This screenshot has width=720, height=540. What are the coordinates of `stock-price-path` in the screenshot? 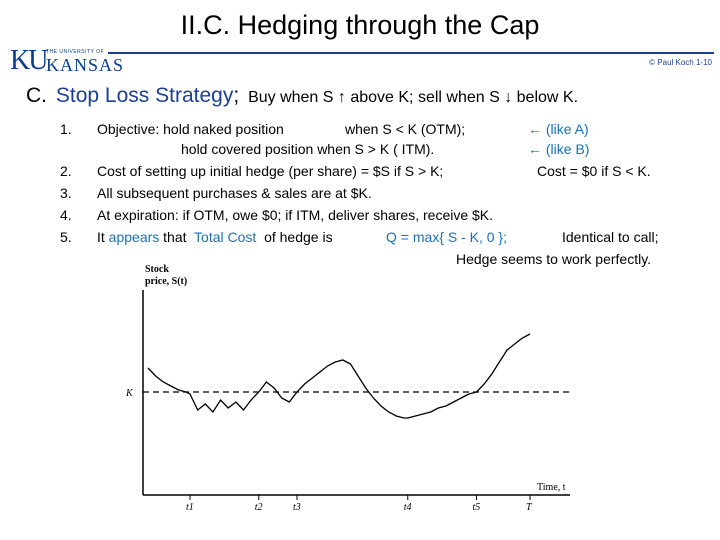 It's located at (339, 376).